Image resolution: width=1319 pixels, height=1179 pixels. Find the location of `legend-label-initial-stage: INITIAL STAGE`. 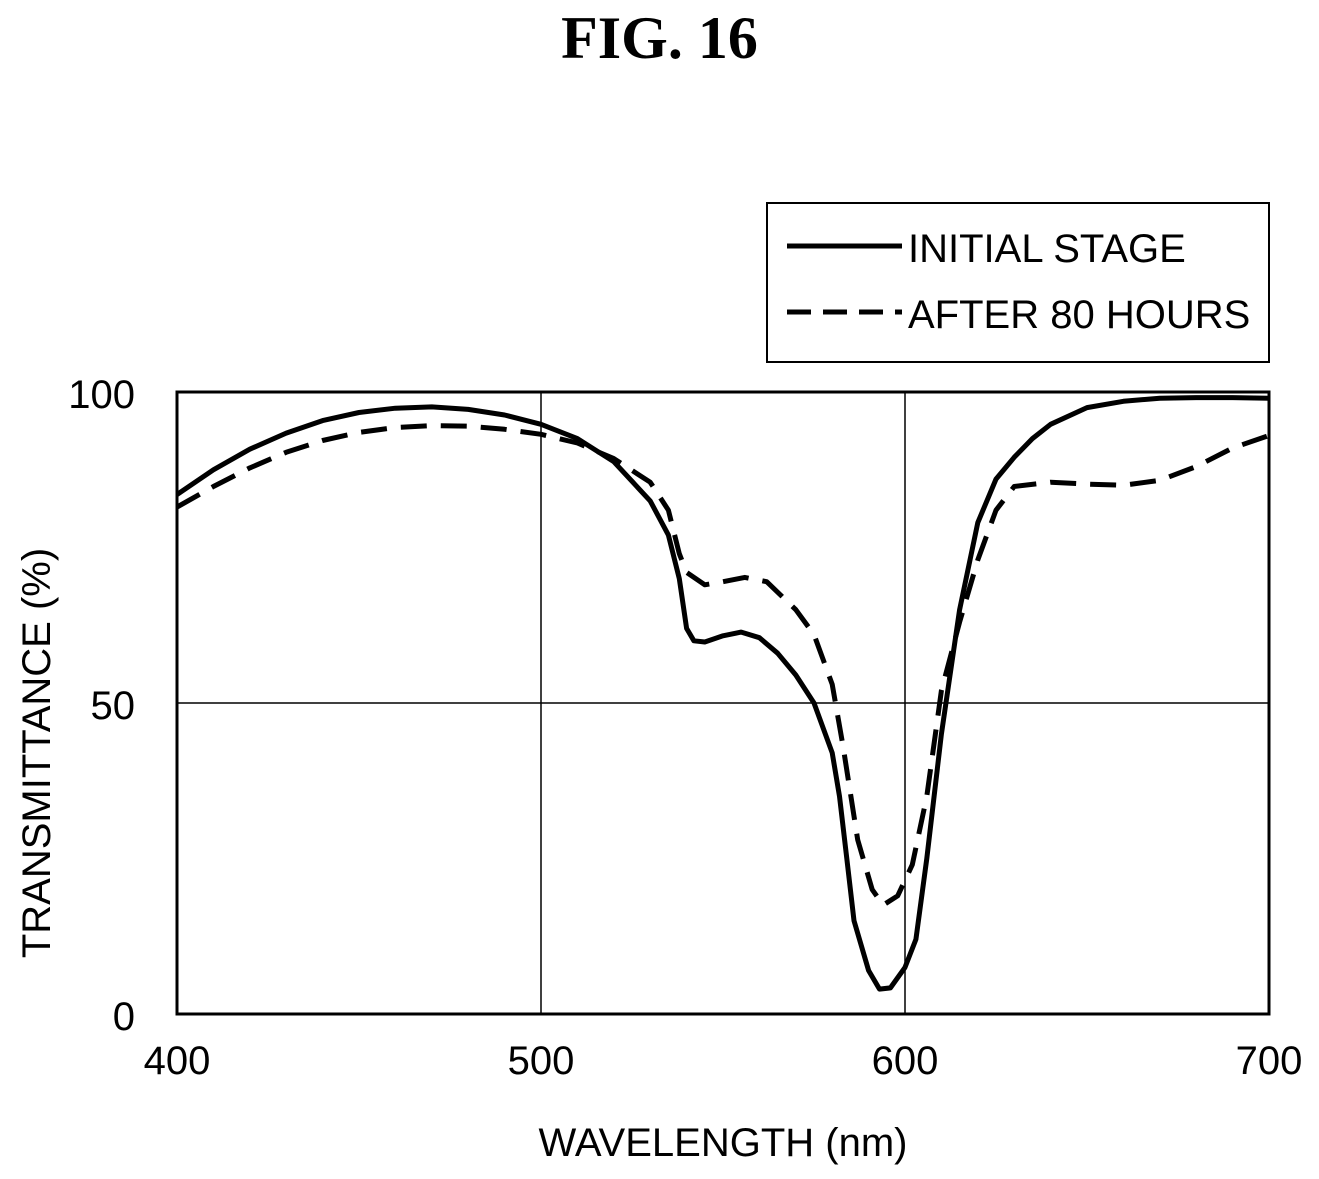

legend-label-initial-stage: INITIAL STAGE is located at coordinates (1047, 249).